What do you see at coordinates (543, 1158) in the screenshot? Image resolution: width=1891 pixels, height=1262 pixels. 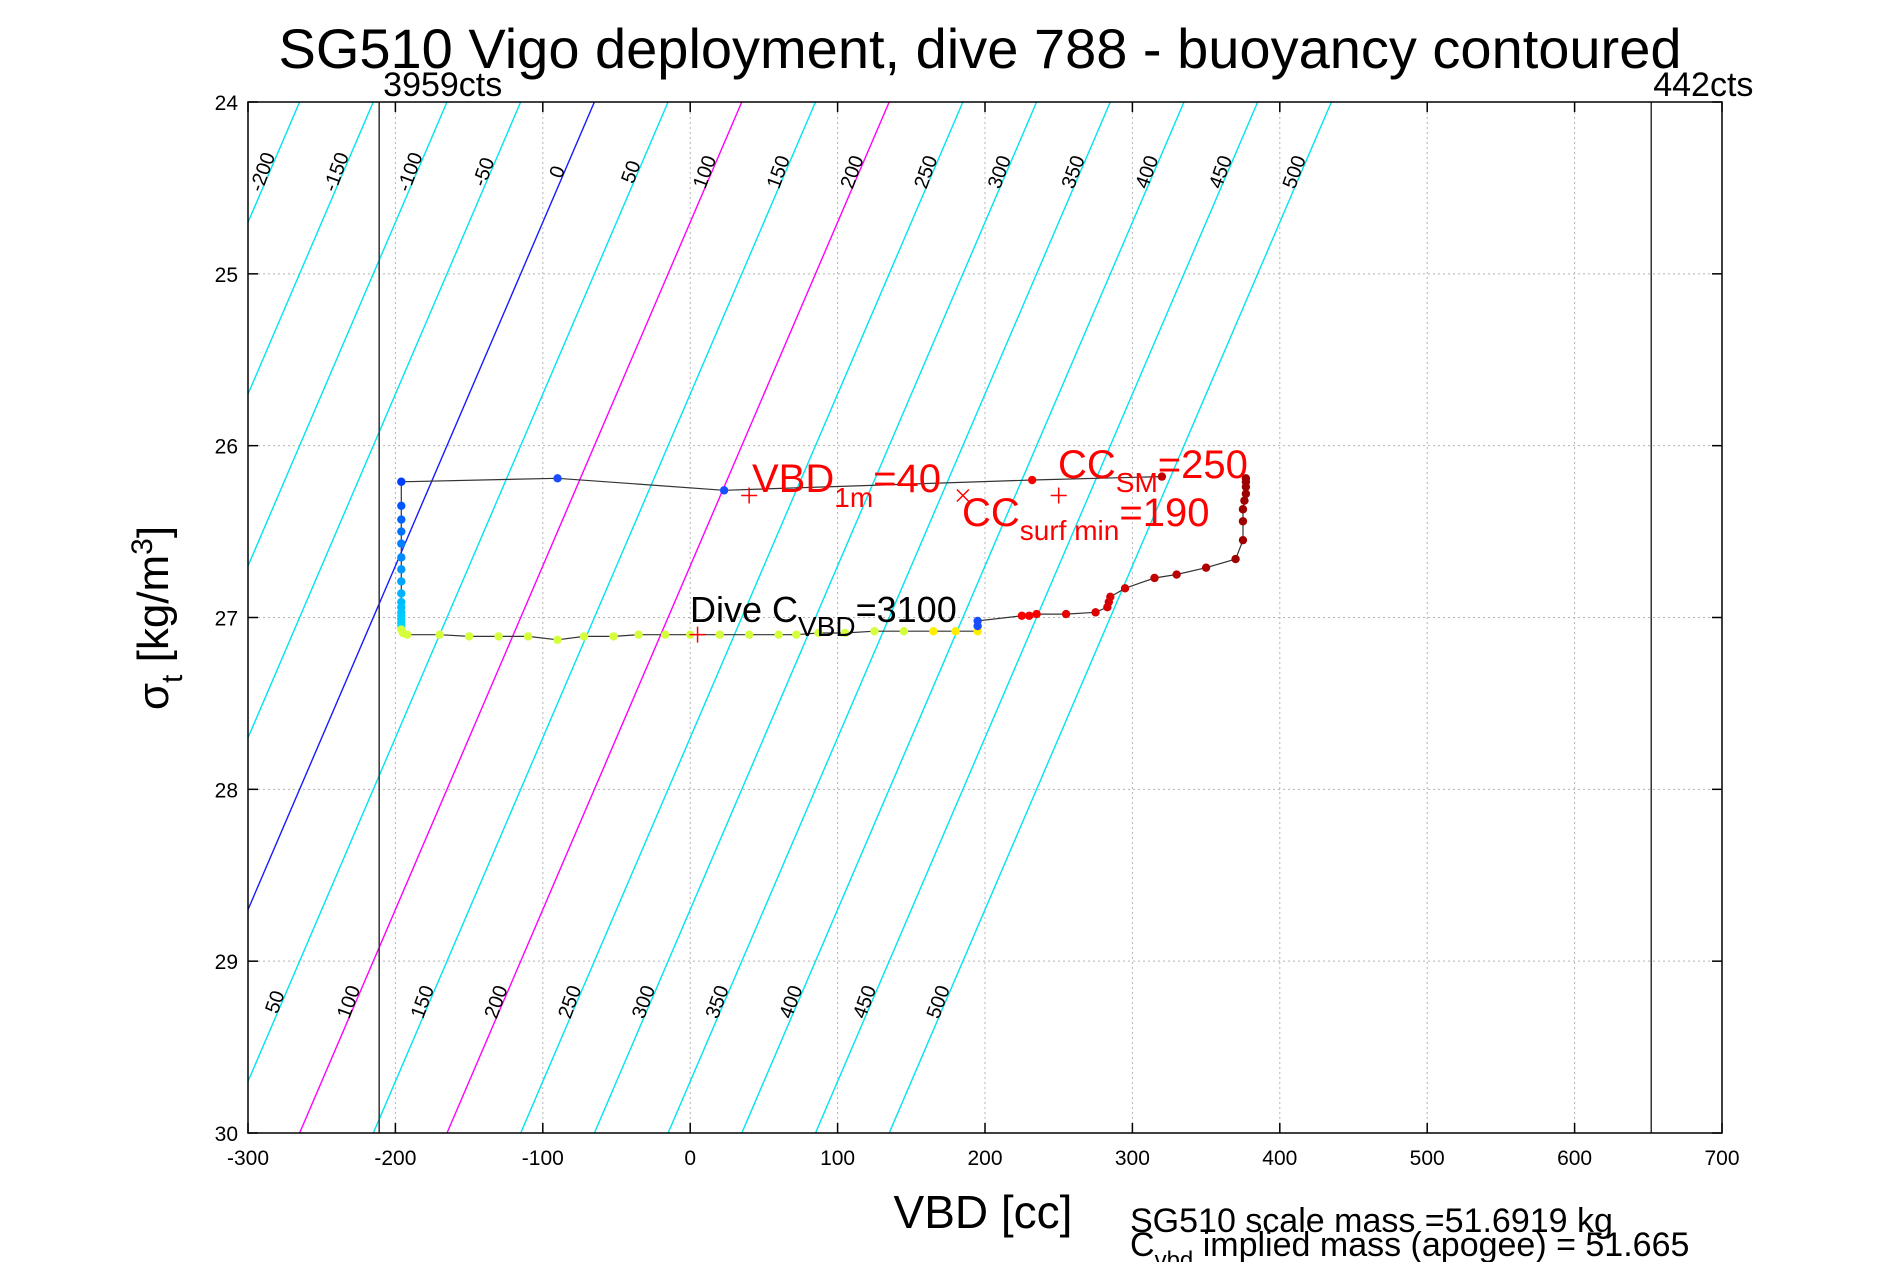 I see `x-tick-label: -100` at bounding box center [543, 1158].